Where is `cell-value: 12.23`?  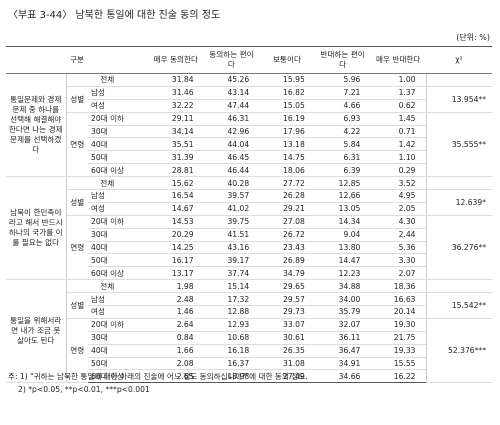
cell-value: 12.23 is located at coordinates (342, 273).